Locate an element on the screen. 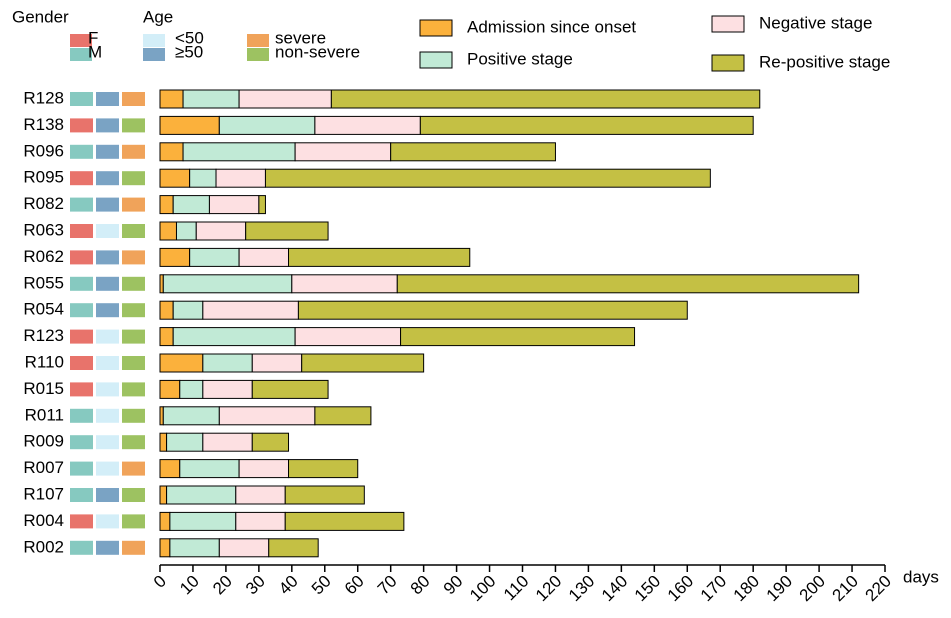 The width and height of the screenshot is (951, 618). legend-label: ≥50 is located at coordinates (189, 51).